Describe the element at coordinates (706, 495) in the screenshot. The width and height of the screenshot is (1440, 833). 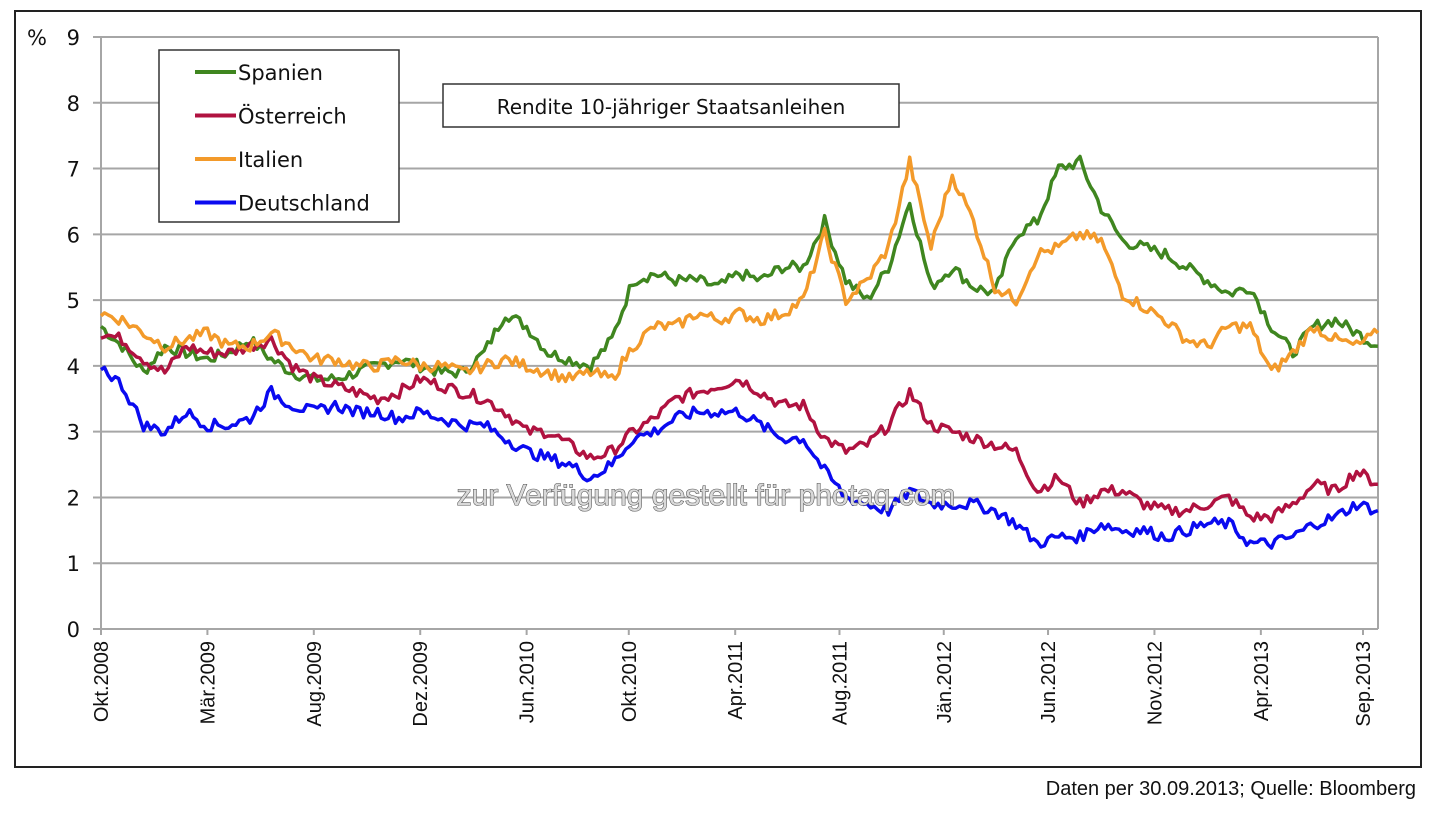
I see `watermark: zur Verfügung gestellt für photaq.com` at that location.